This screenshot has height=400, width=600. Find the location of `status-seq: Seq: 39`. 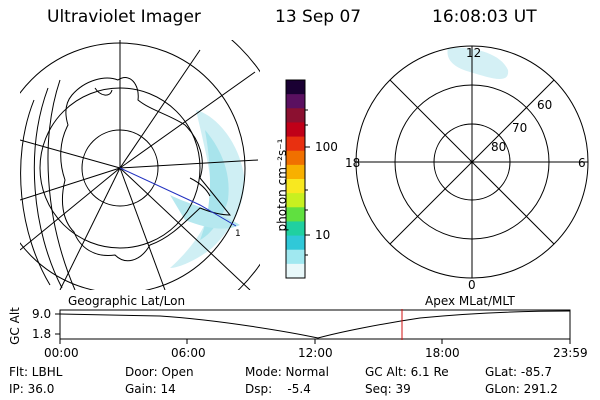

status-seq: Seq: 39 is located at coordinates (388, 389).